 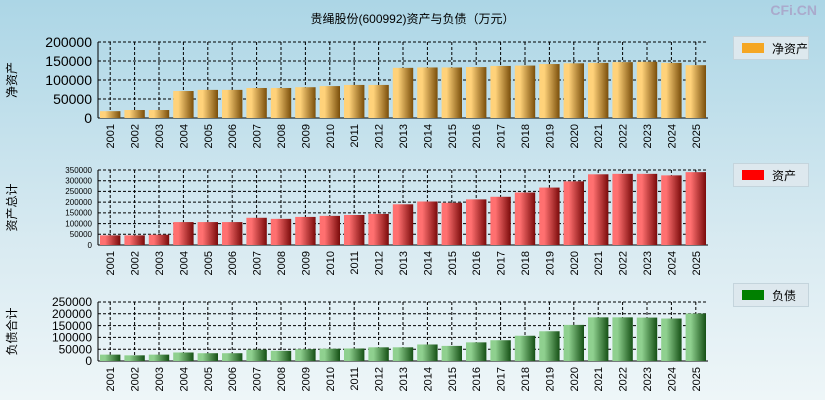 What do you see at coordinates (771, 295) in the screenshot?
I see `legend-liabilities: 负债` at bounding box center [771, 295].